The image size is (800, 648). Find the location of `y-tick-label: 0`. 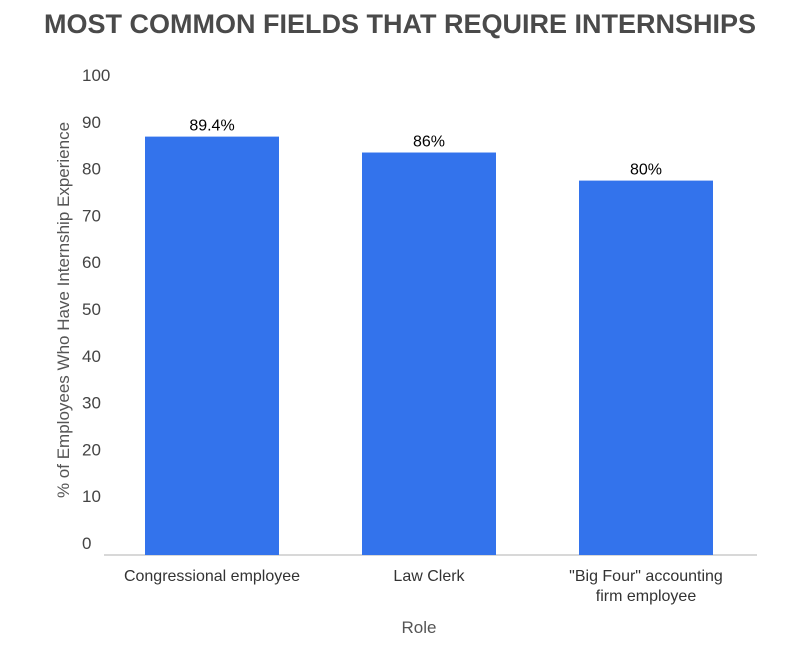

y-tick-label: 0 is located at coordinates (86, 543).